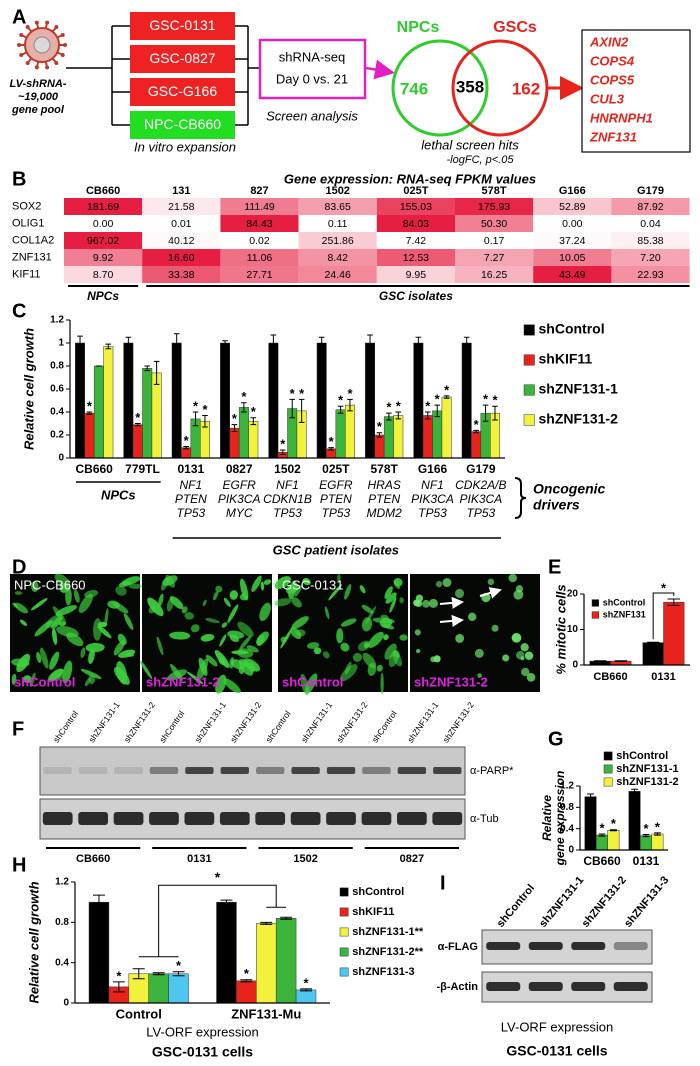 This screenshot has width=700, height=1066. I want to click on venn-label: GSCs, so click(515, 27).